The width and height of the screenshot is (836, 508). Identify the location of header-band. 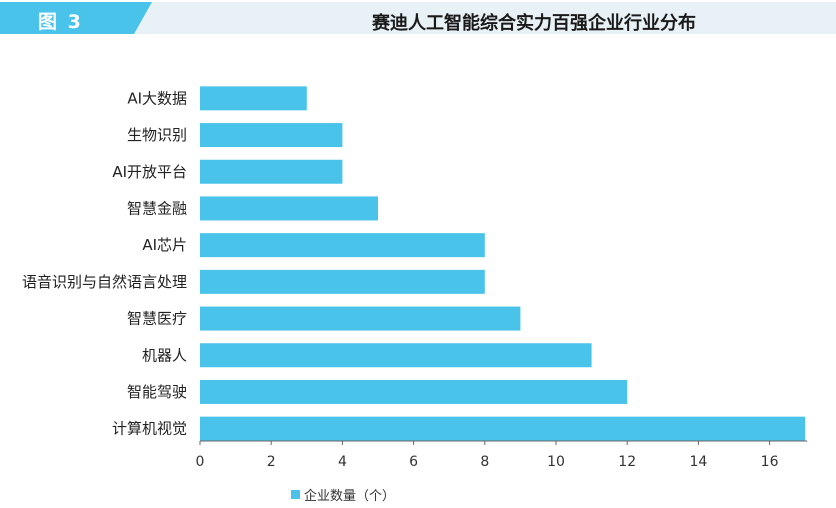
(418, 18).